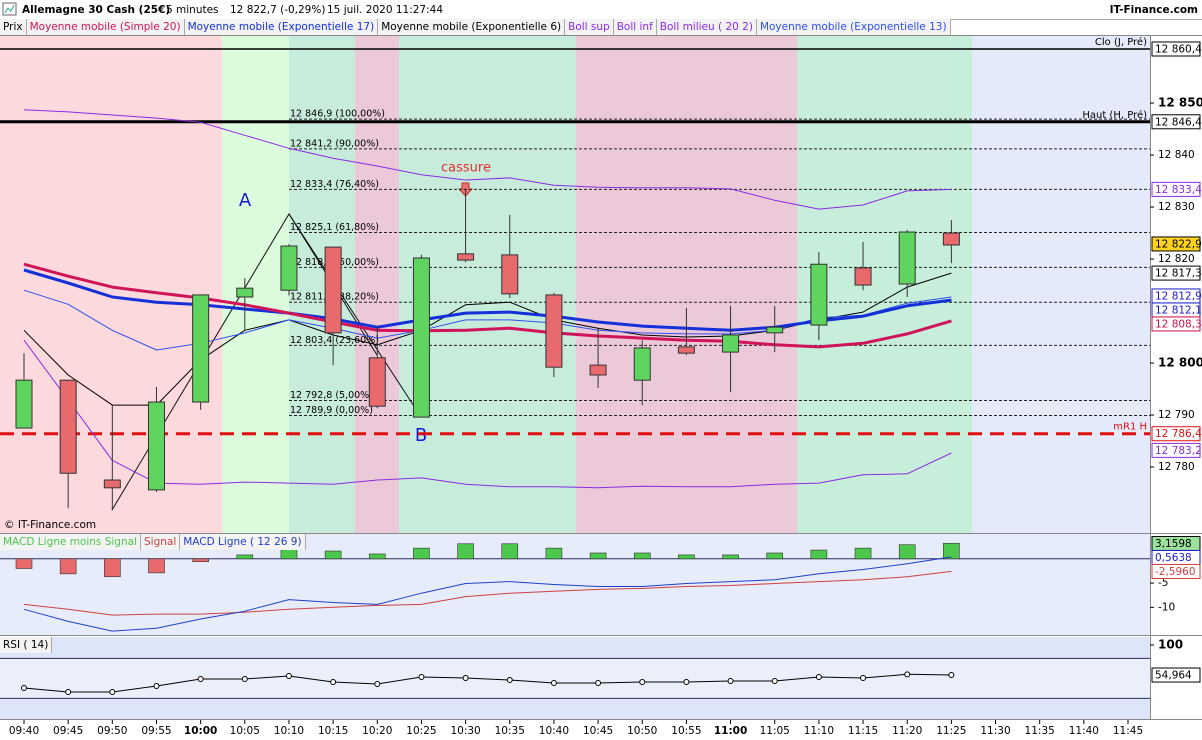 This screenshot has width=1202, height=740. I want to click on price-marker-label: 54,964, so click(1173, 676).